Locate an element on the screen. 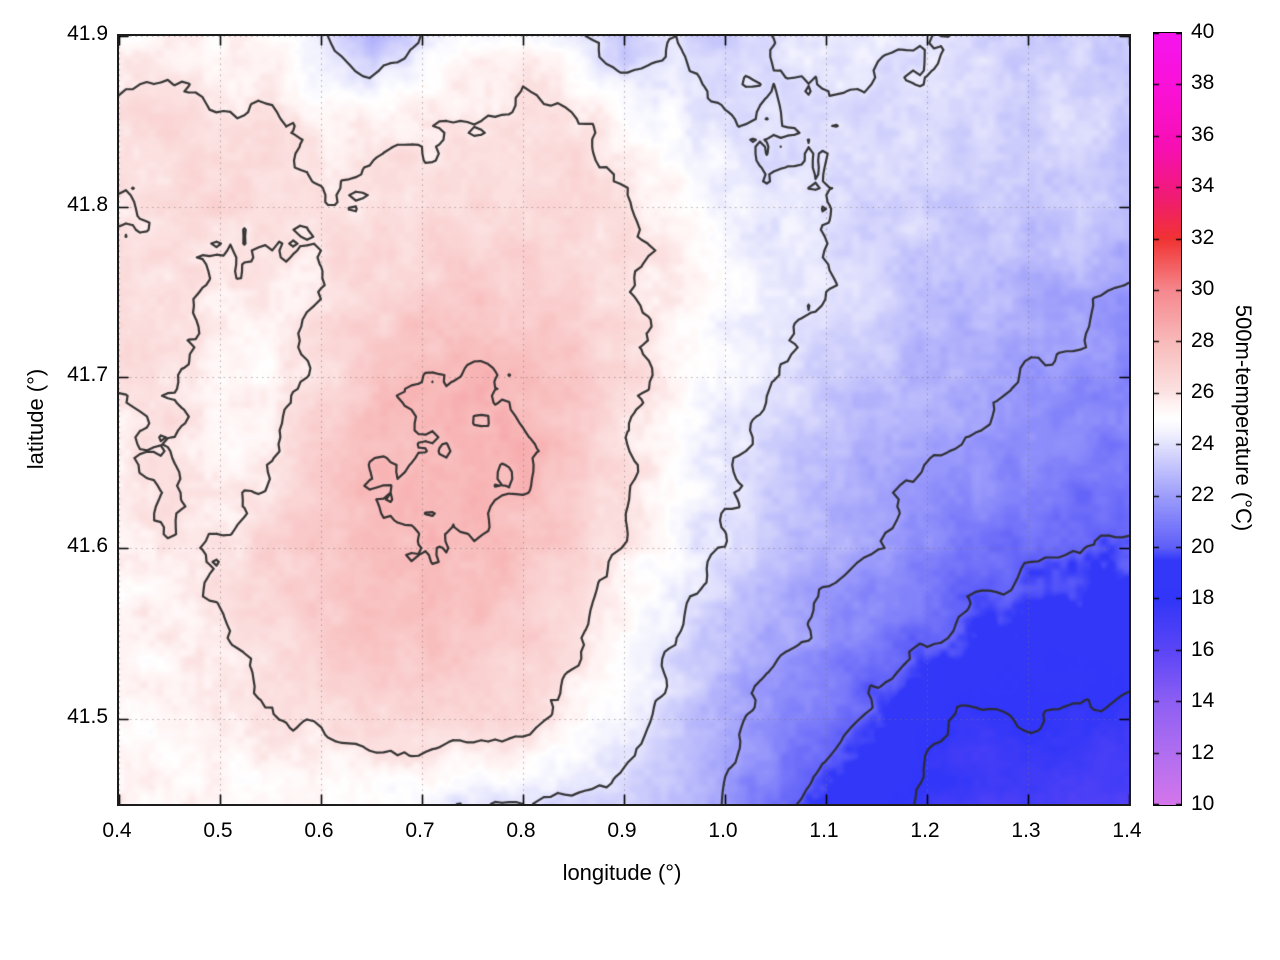 Image resolution: width=1280 pixels, height=960 pixels. colorbar-tick-label: 24 is located at coordinates (1203, 443).